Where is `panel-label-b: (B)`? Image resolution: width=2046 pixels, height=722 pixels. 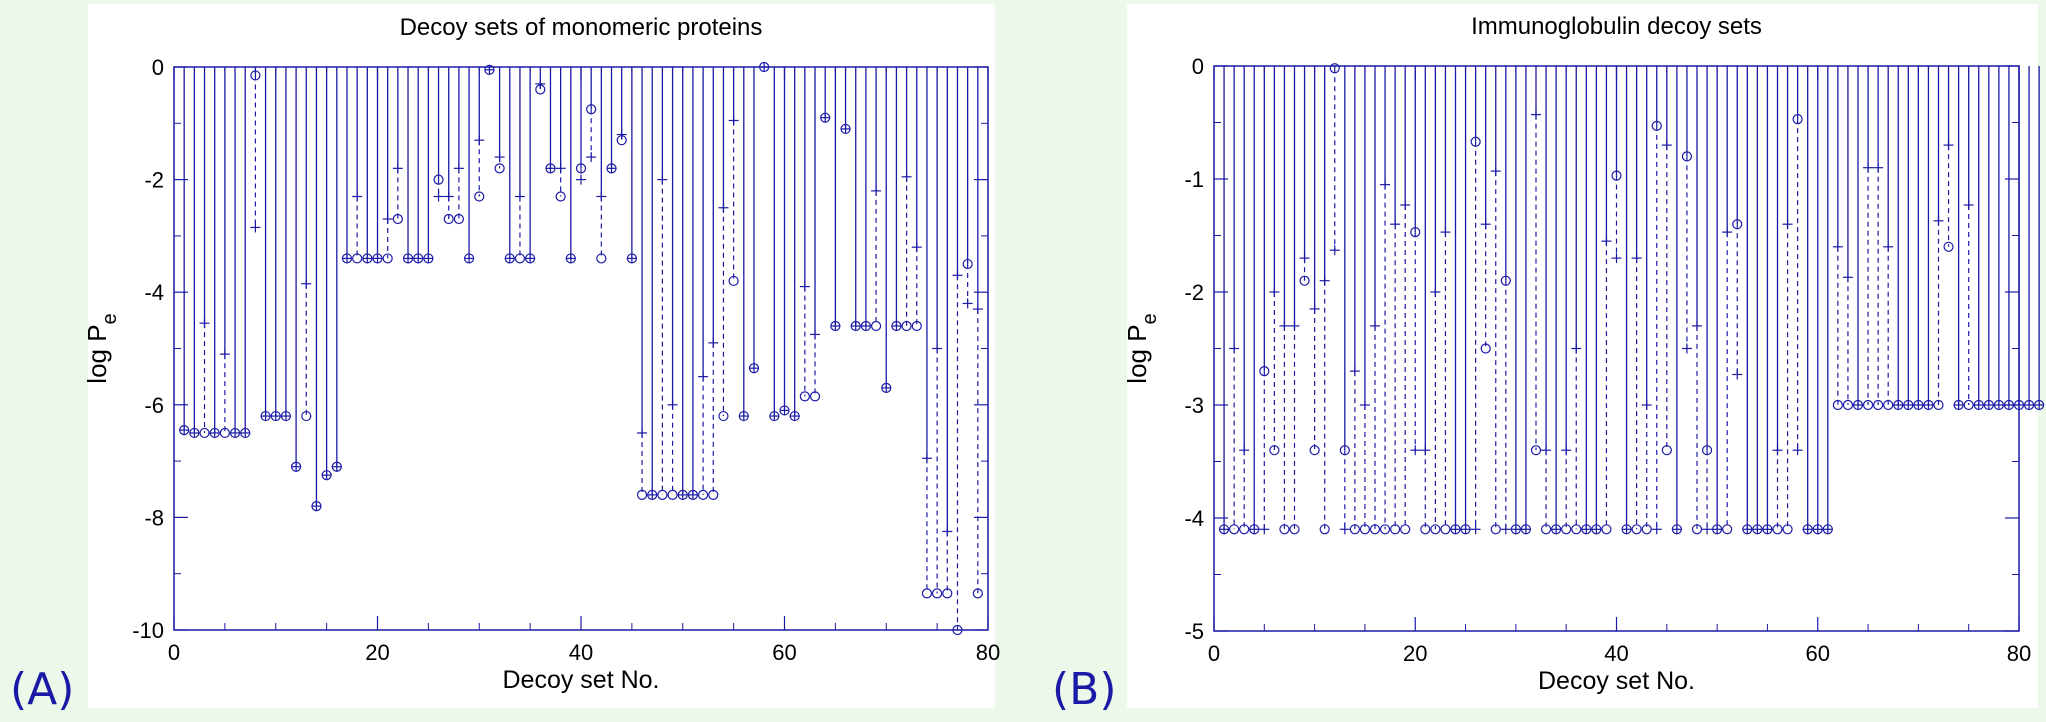 panel-label-b: (B) is located at coordinates (1084, 689).